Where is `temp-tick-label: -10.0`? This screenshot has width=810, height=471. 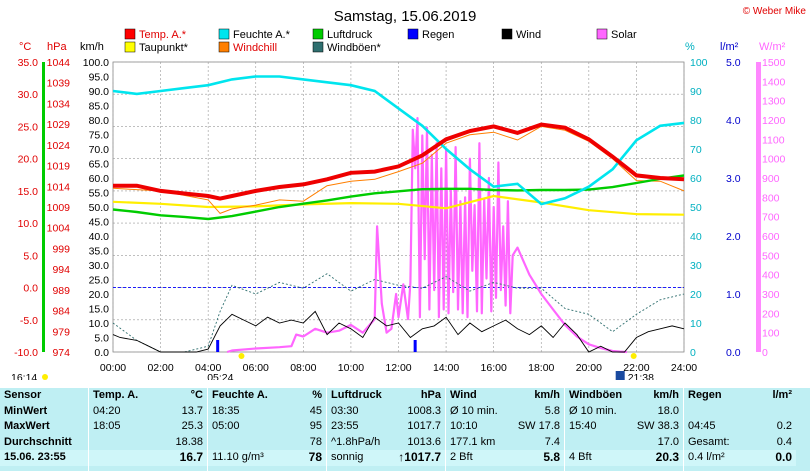 temp-tick-label: -10.0 is located at coordinates (26, 353).